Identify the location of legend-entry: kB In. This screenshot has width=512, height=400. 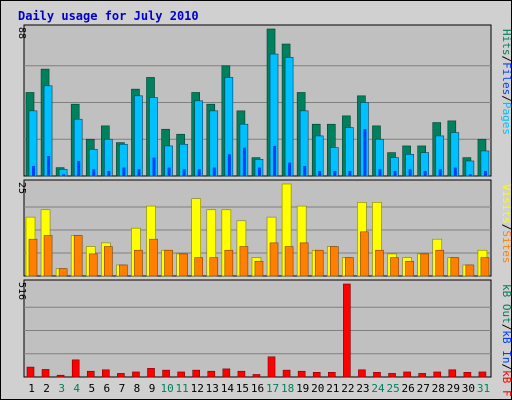
(506, 346).